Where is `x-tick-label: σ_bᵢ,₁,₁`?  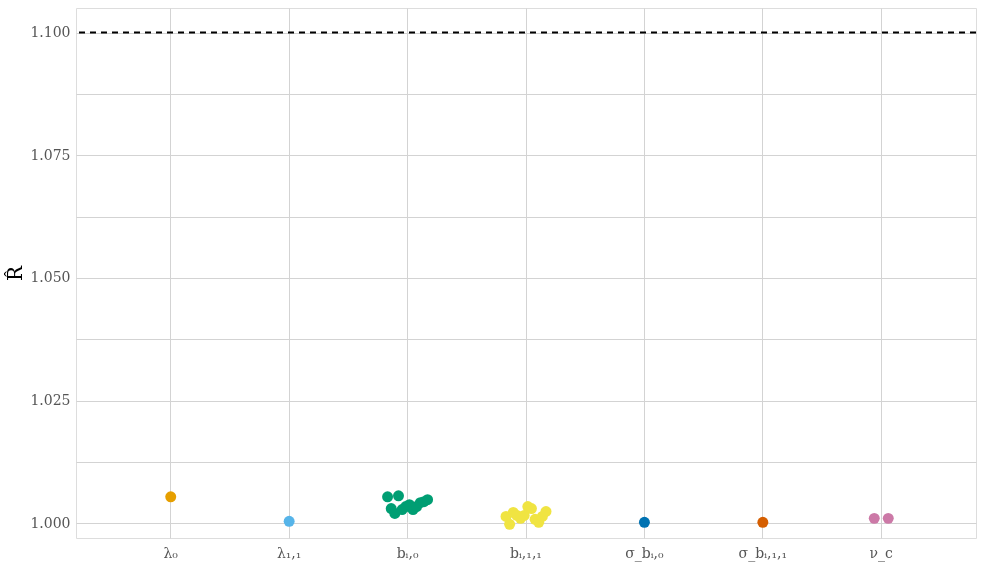 x-tick-label: σ_bᵢ,₁,₁ is located at coordinates (763, 553).